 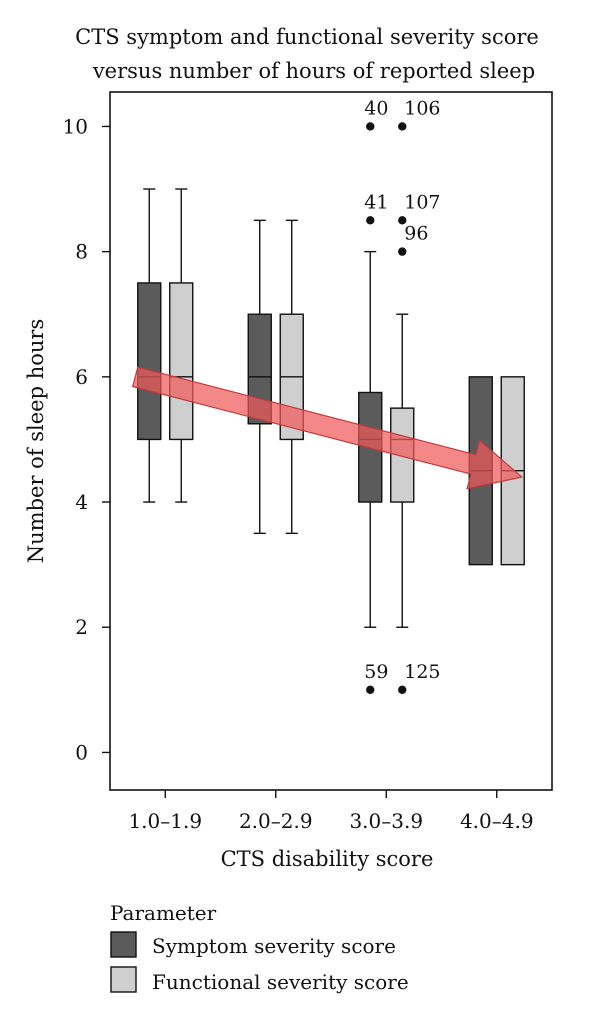 I want to click on trend-arrow, so click(x=327, y=428).